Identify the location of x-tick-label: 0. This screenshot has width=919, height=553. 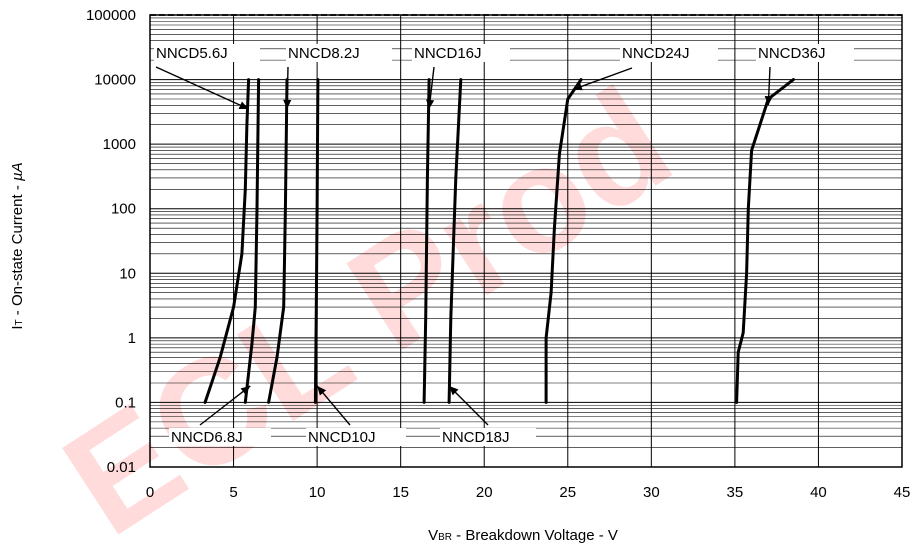
(150, 492).